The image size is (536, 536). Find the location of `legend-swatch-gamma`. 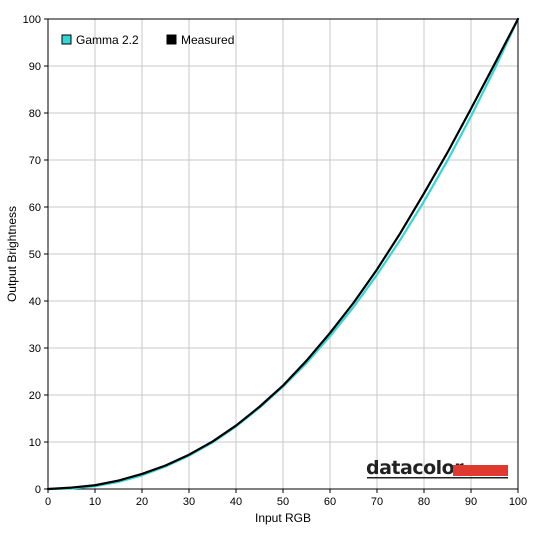

legend-swatch-gamma is located at coordinates (66, 39).